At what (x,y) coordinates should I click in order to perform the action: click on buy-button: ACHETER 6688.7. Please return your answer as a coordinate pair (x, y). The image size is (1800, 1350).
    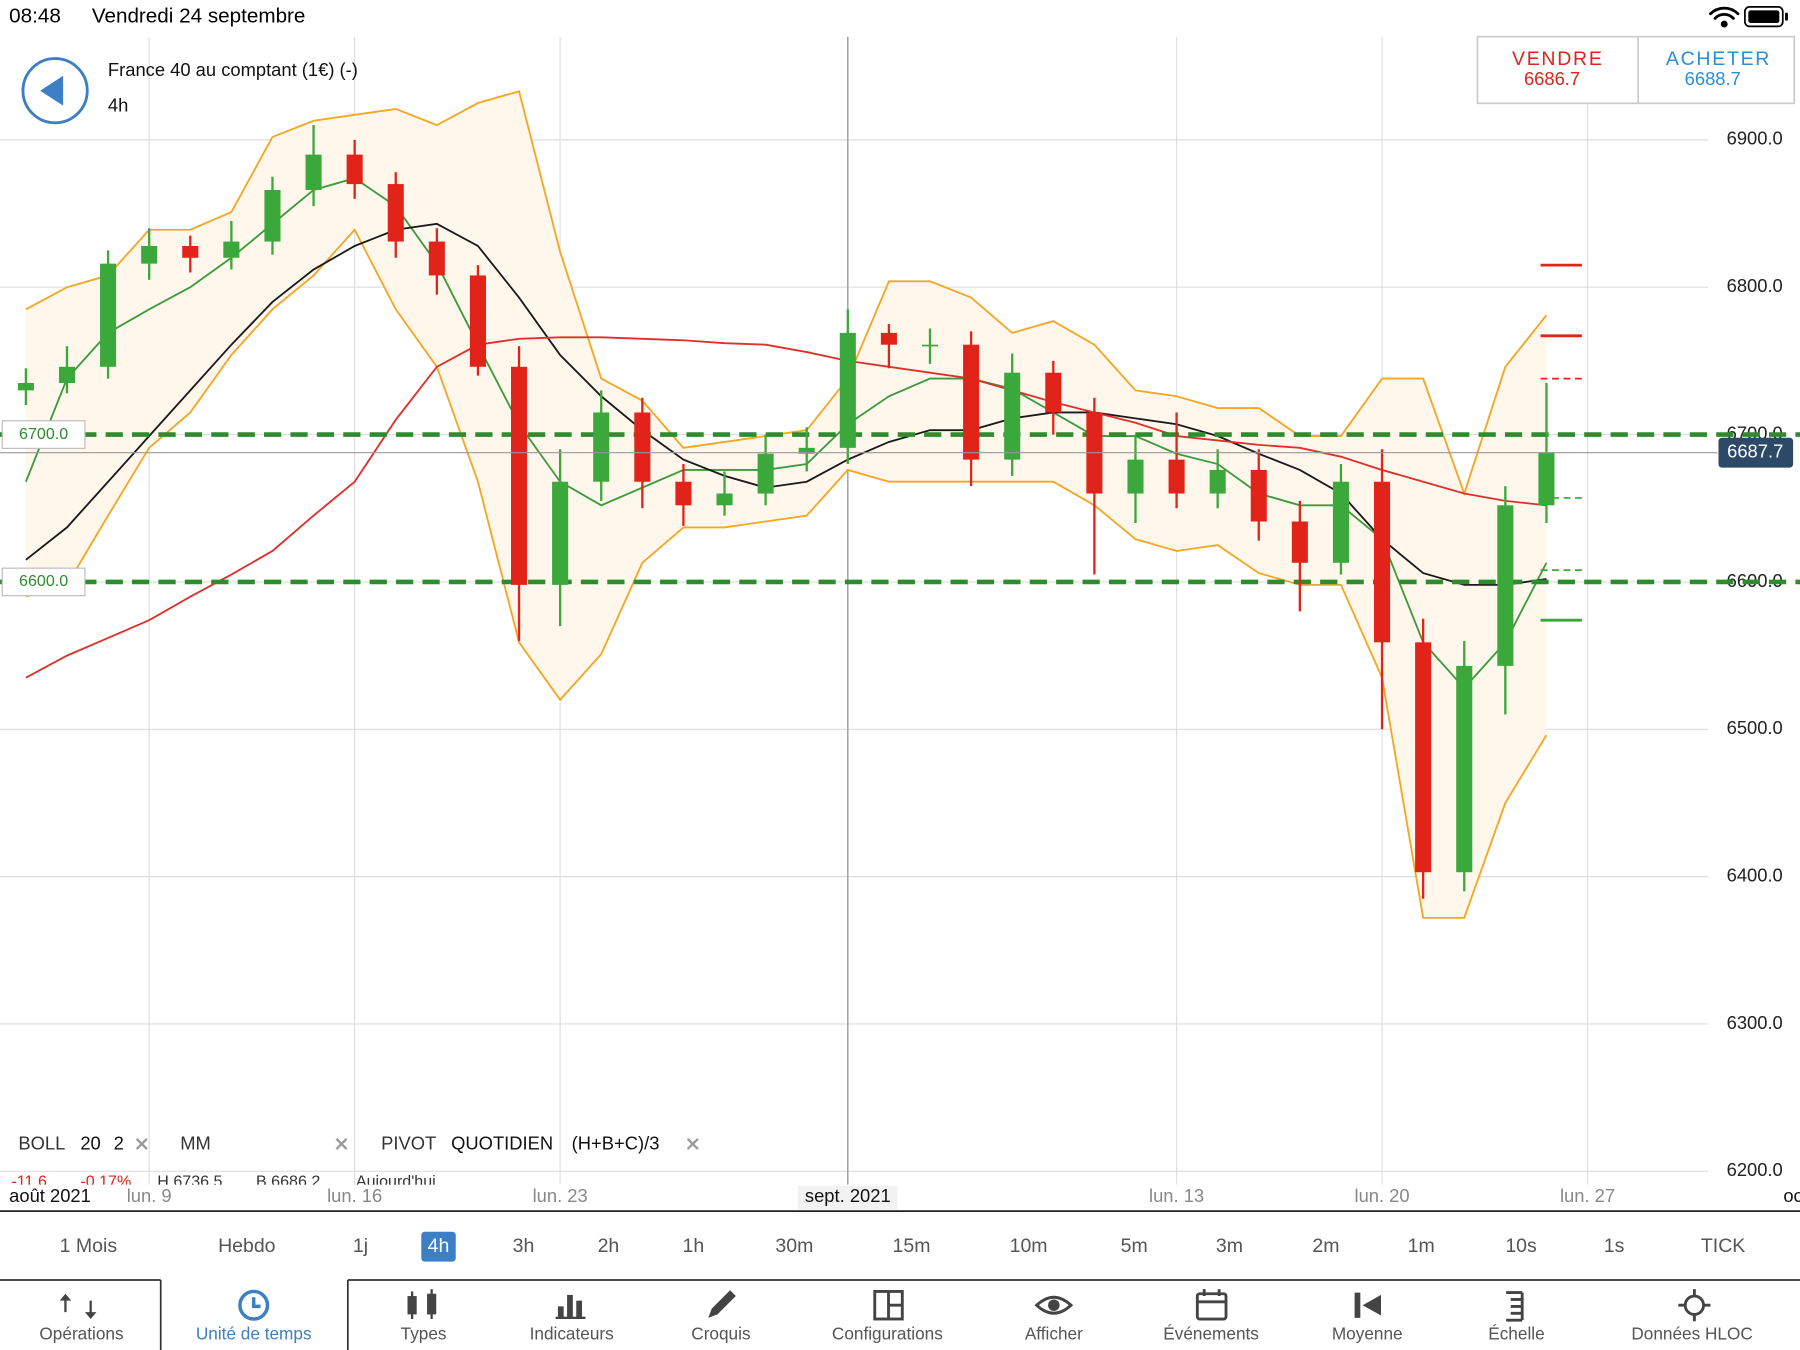
    Looking at the image, I should click on (1718, 68).